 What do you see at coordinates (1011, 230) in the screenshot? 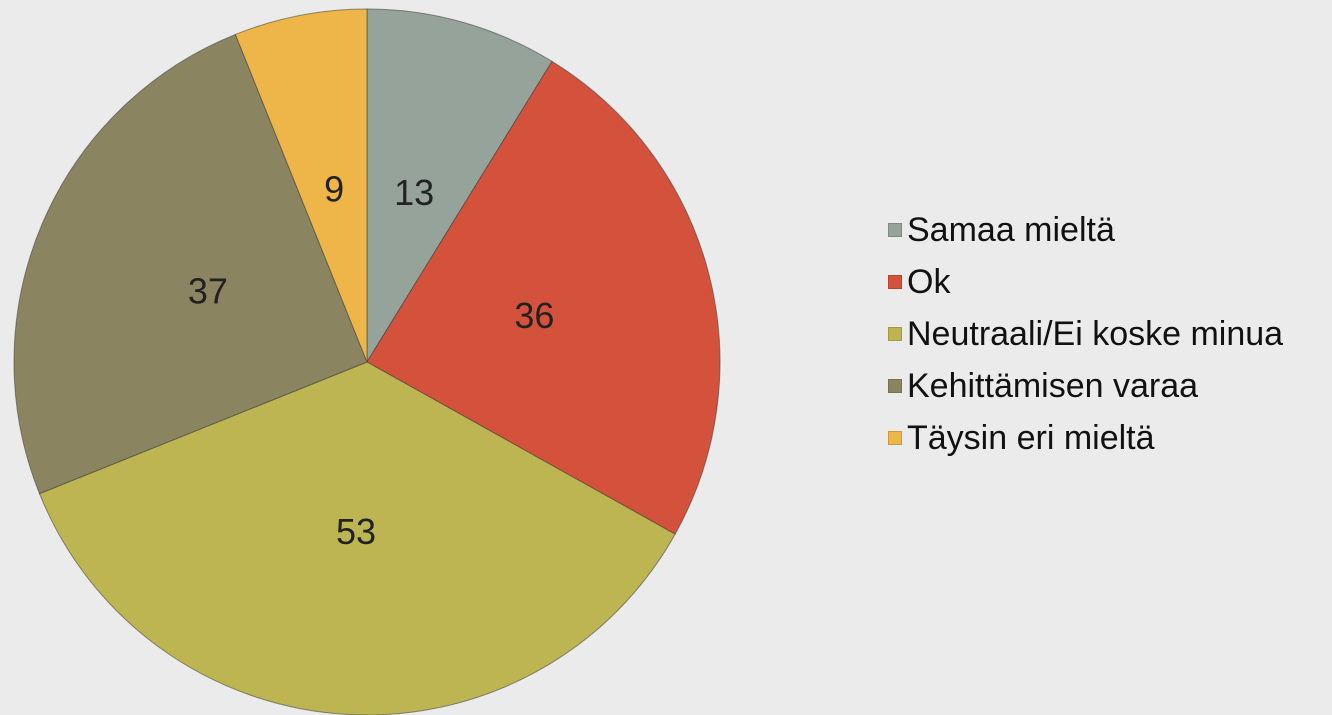
I see `legend-label: Samaa mieltä` at bounding box center [1011, 230].